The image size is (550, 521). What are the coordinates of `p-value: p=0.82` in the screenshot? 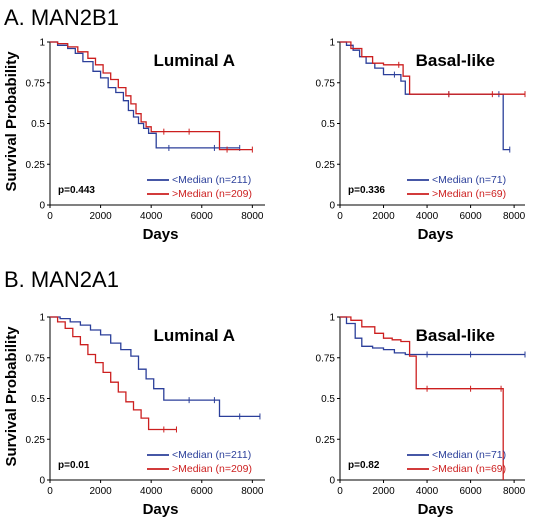 It's located at (364, 465).